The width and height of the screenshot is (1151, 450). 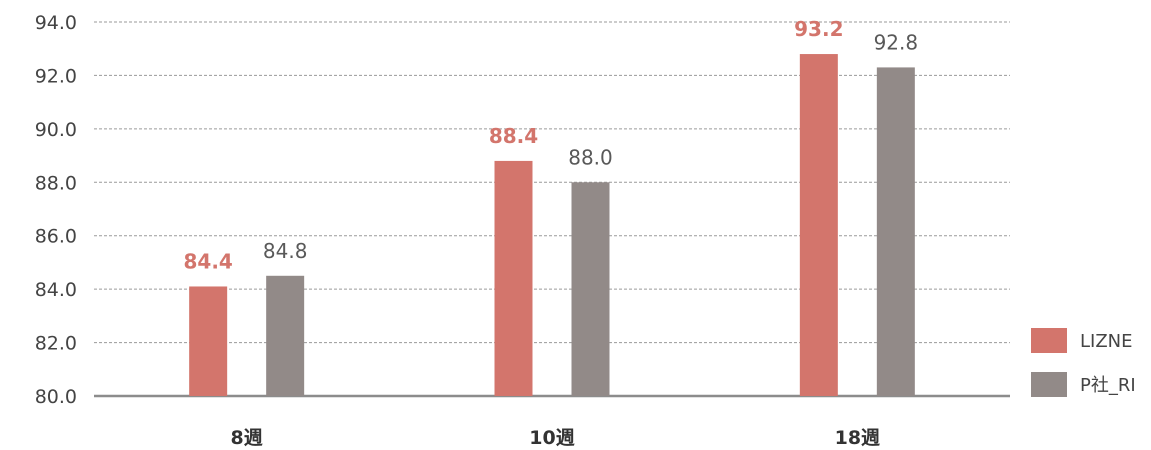 I want to click on y-axis-ticks: 80.0 82.0 84.0 86.0 88.0 90.0 92.0 94.0, so click(x=56, y=210).